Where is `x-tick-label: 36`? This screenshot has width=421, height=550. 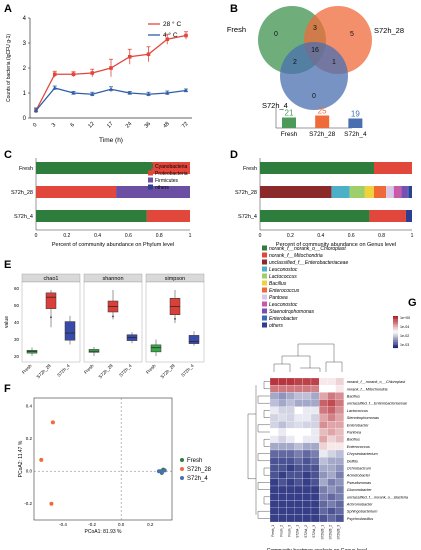 x-tick-label: 36 is located at coordinates (148, 125).